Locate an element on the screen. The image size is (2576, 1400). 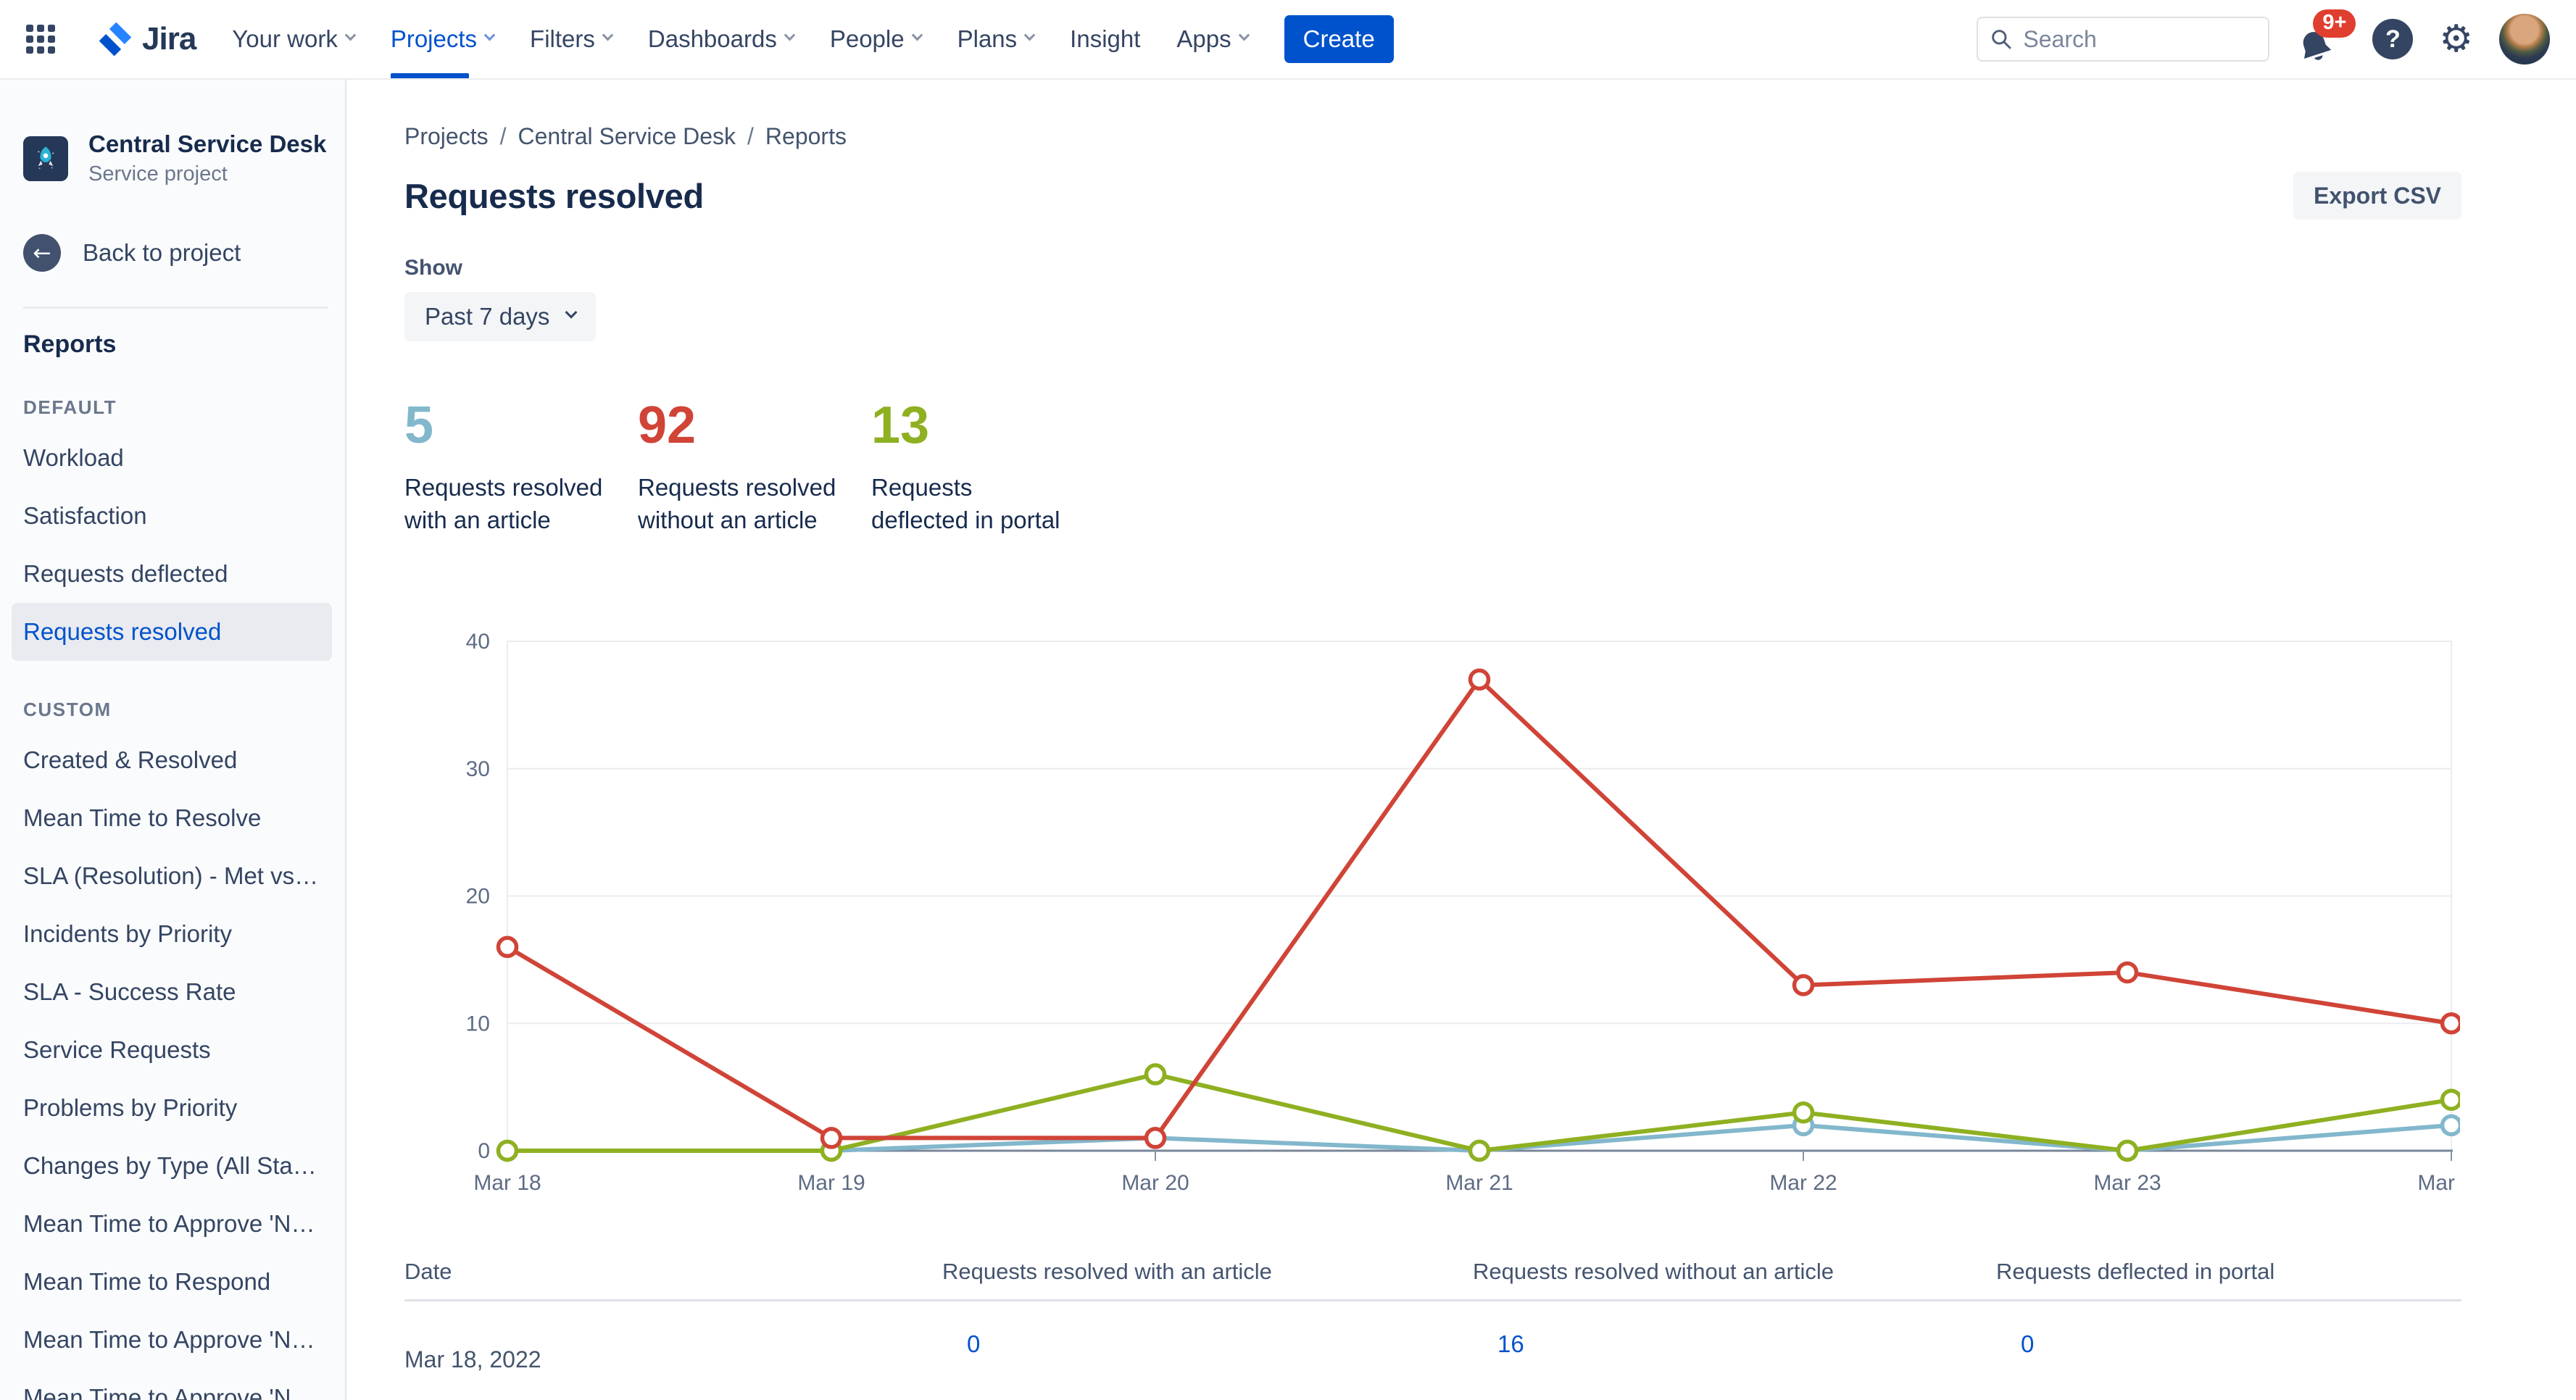
back-to-project: ← Back to project is located at coordinates (177, 253).